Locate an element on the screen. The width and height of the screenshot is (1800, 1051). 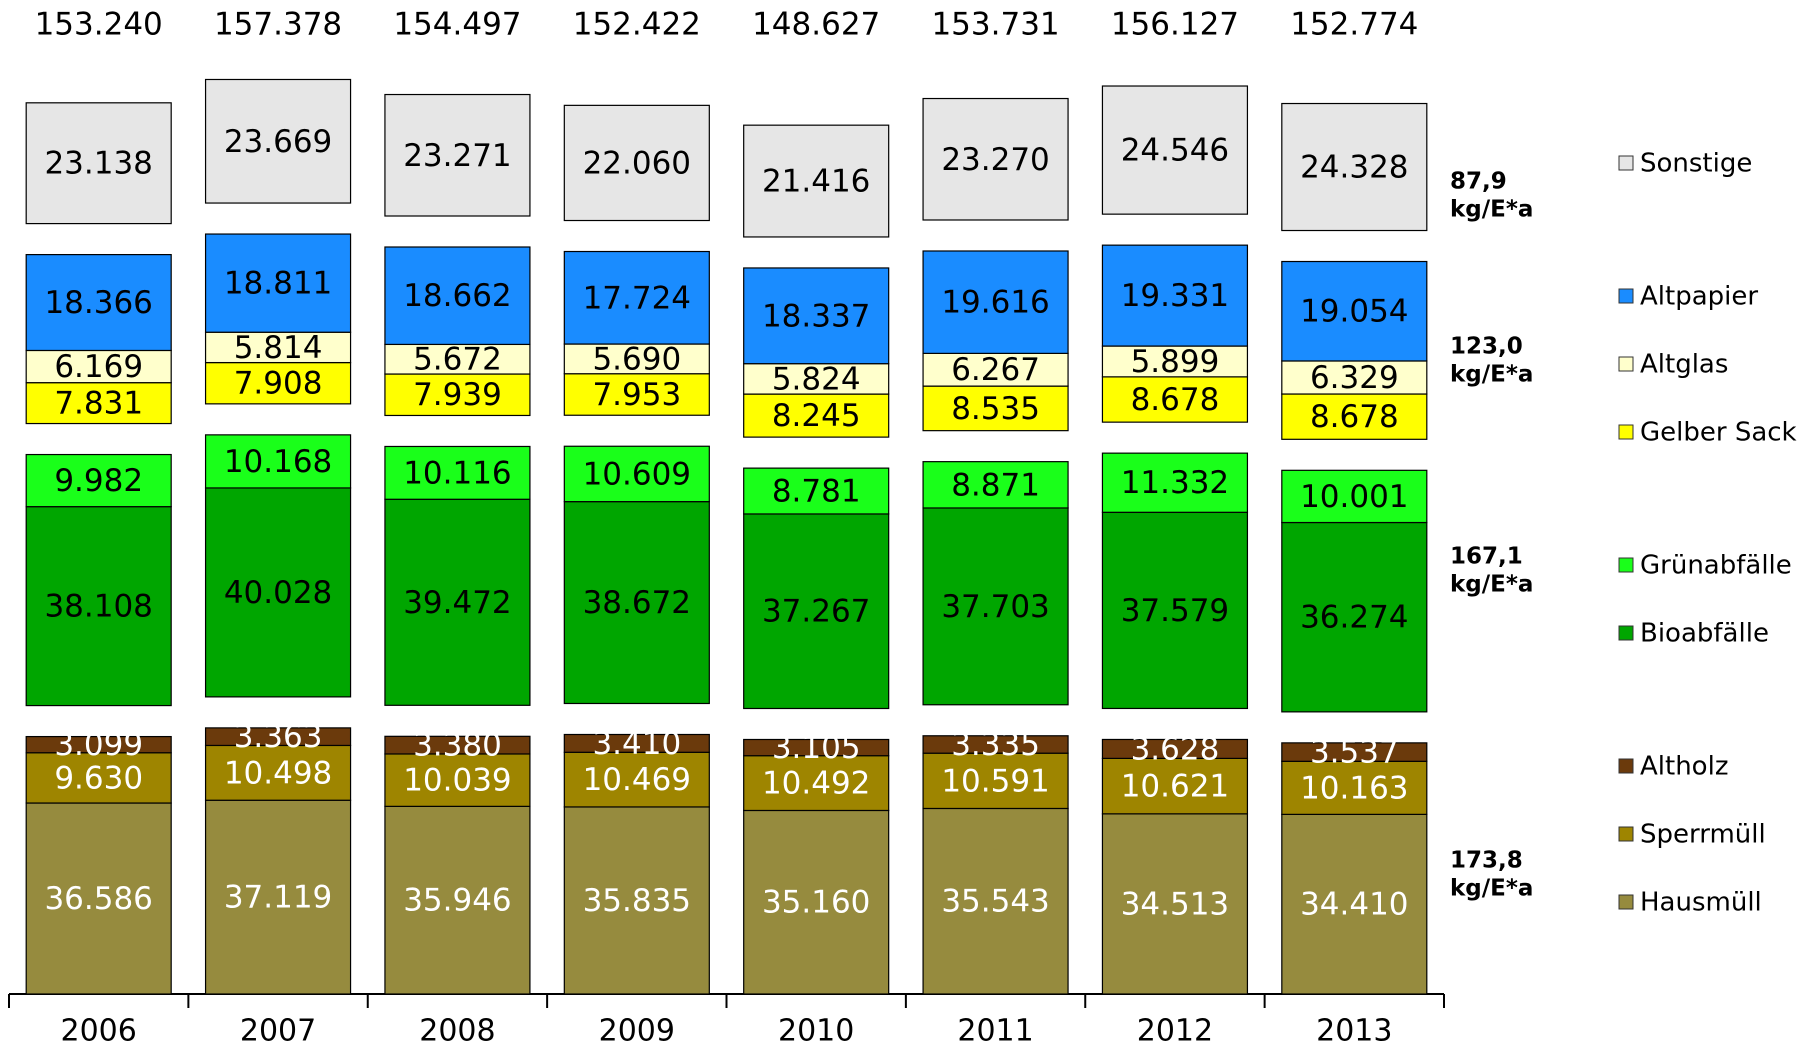
value-label: 35.543 is located at coordinates (995, 902).